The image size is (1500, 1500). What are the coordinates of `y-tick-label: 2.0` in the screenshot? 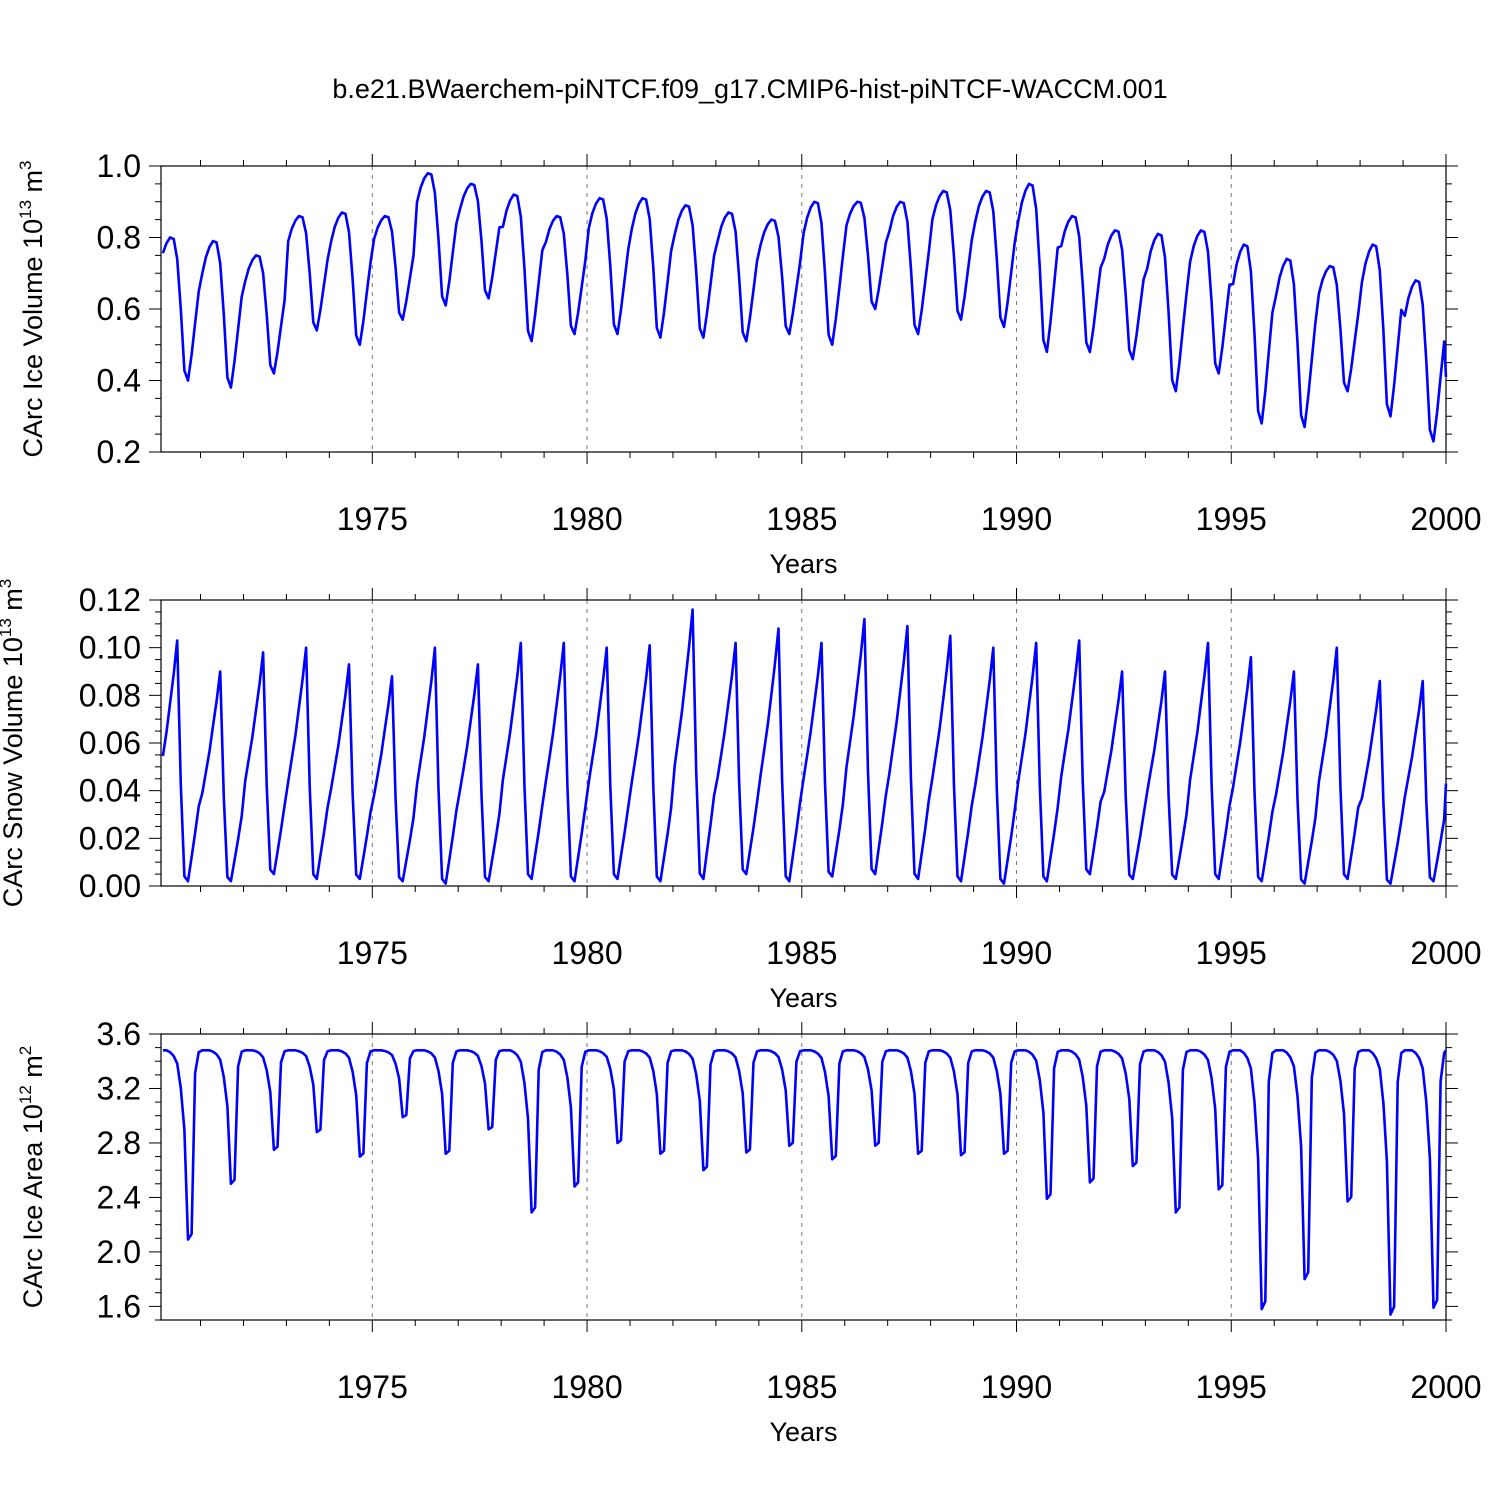 It's located at (119, 1252).